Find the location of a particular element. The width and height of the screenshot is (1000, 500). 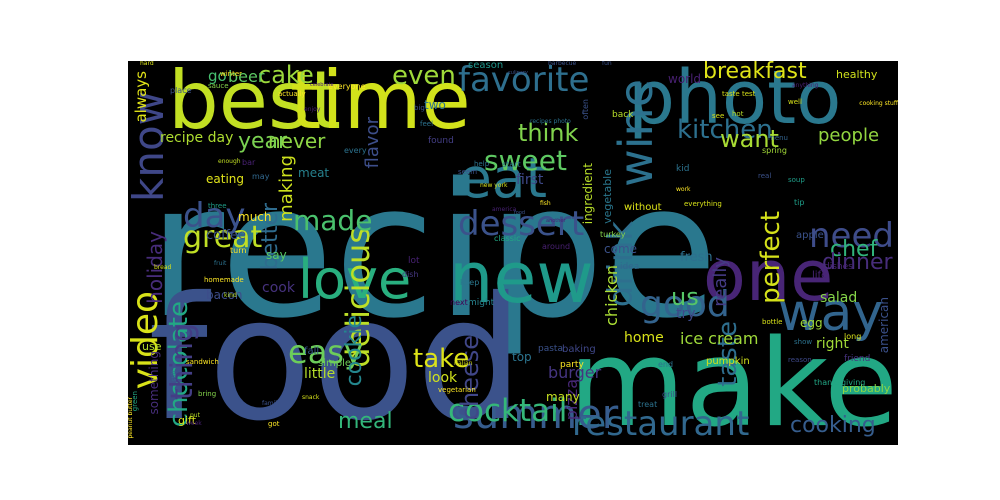

word-127: back is located at coordinates (623, 115).